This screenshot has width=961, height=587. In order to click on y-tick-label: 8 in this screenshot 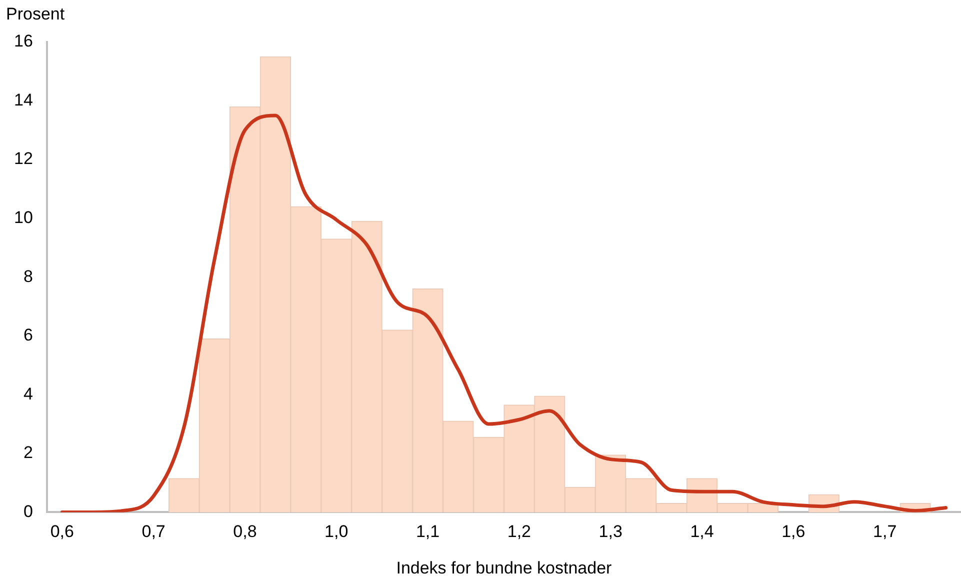, I will do `click(28, 276)`.